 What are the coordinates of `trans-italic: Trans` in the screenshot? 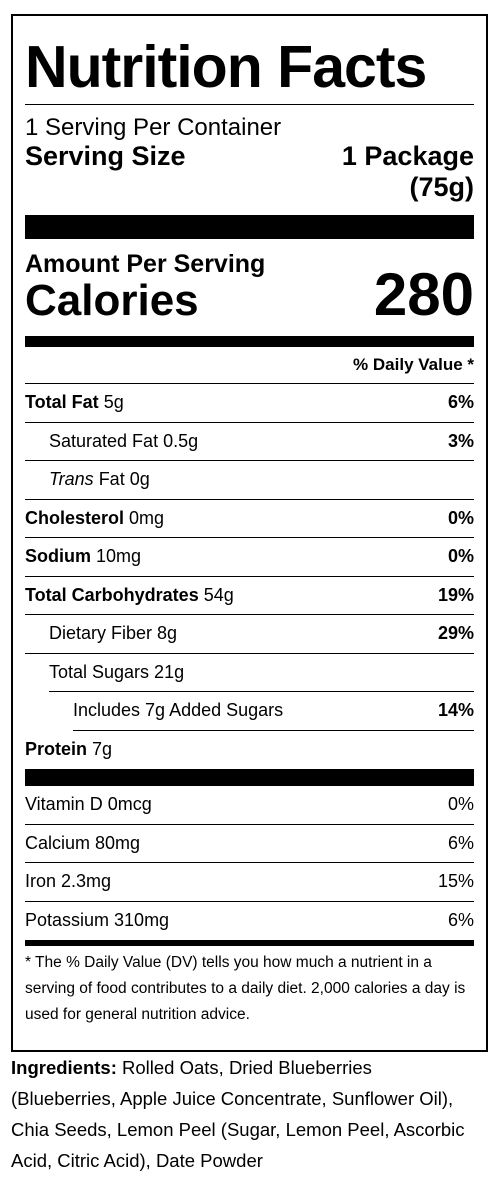 It's located at (71, 479).